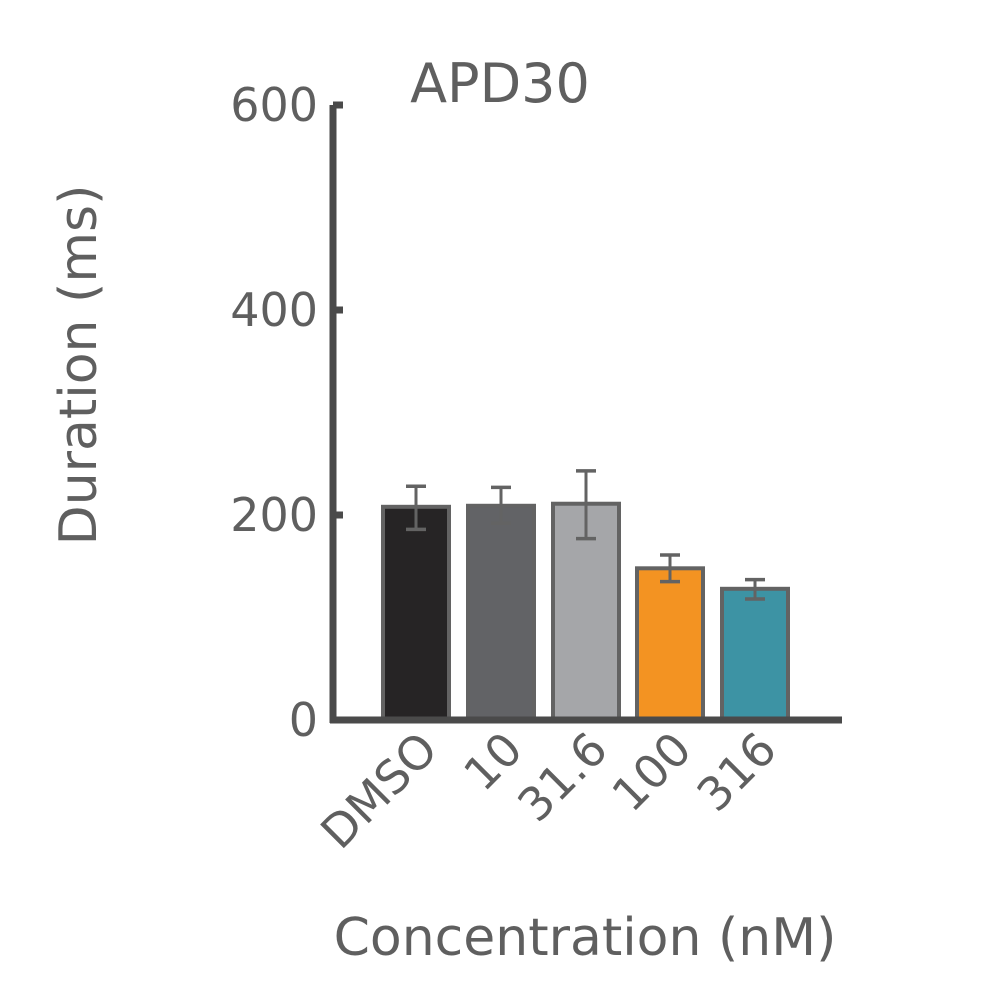  I want to click on x-tick-label: 316, so click(737, 772).